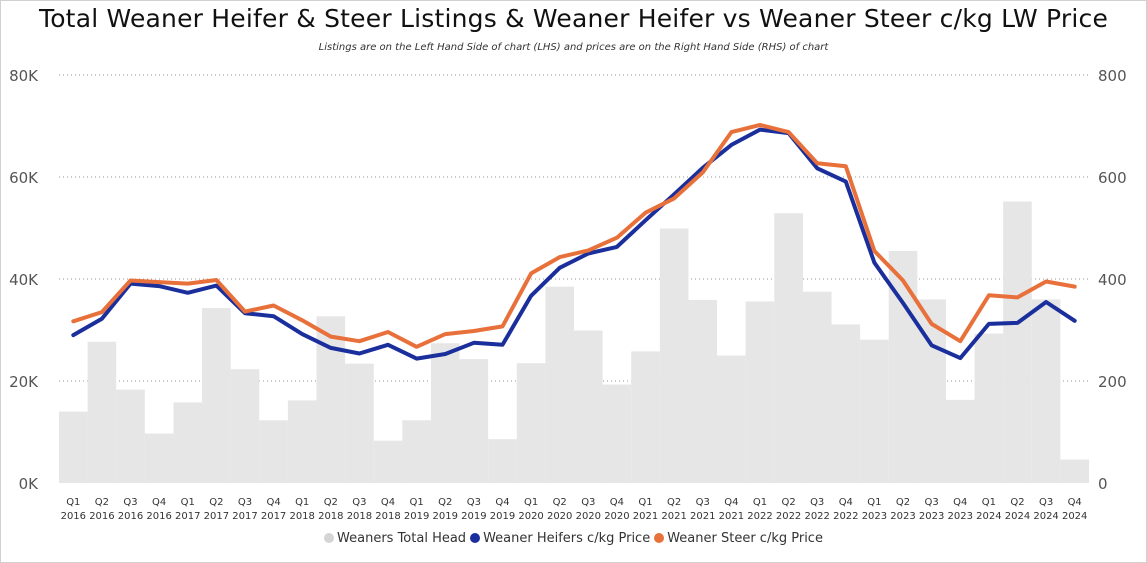 This screenshot has height=563, width=1147. I want to click on legend-label: Weaner Heifers c/kg Price, so click(567, 538).